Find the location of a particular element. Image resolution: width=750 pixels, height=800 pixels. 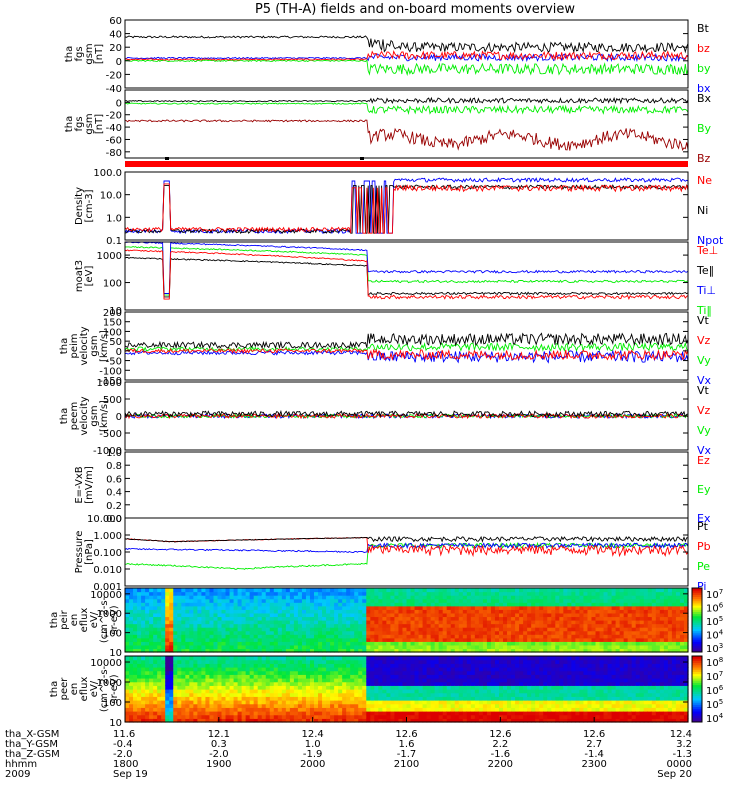

legend-entry: Vt is located at coordinates (703, 320).